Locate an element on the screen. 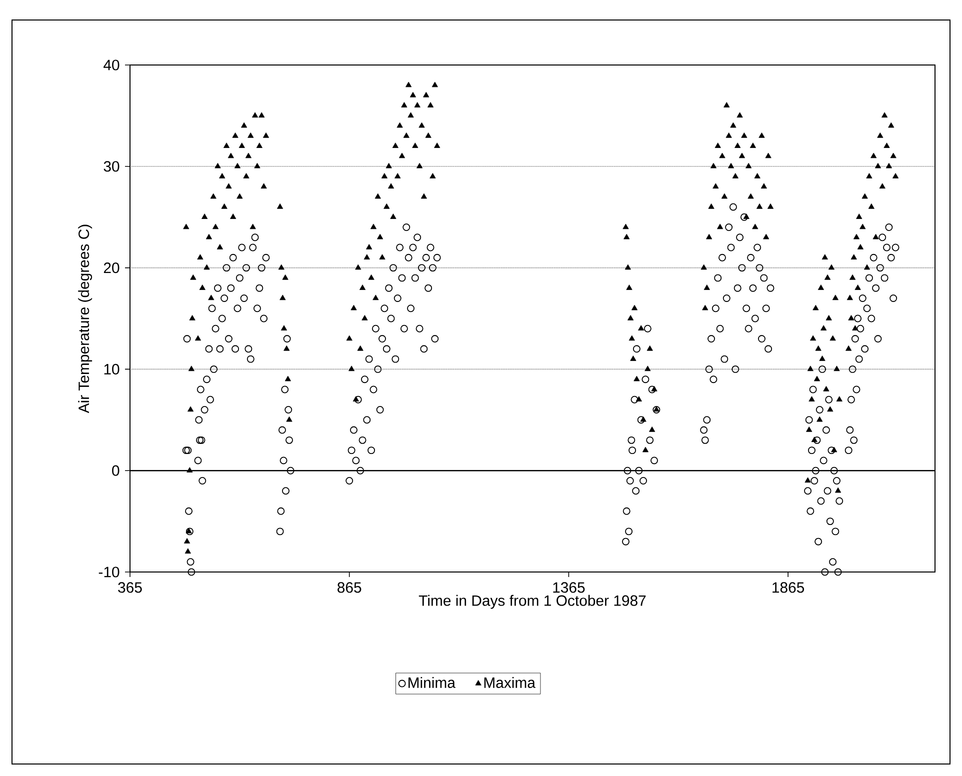 This screenshot has width=962, height=776. y-tick-label: -10 is located at coordinates (109, 572).